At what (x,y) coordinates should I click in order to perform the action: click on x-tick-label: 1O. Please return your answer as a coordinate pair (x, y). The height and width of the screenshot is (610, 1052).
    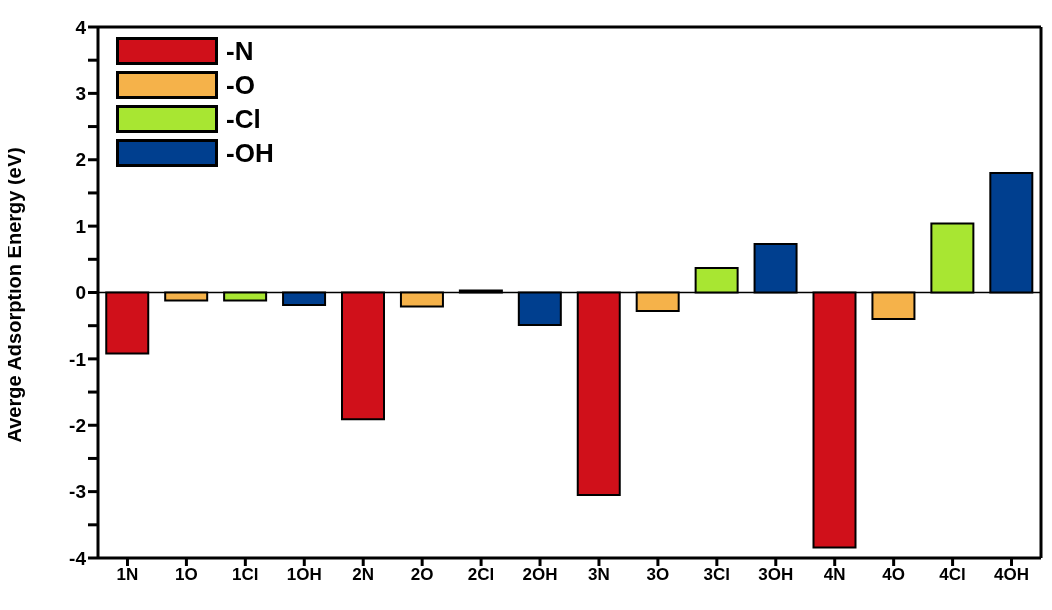
    Looking at the image, I should click on (186, 575).